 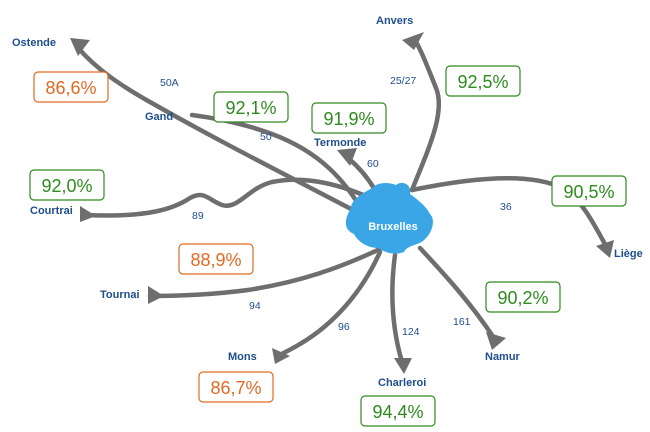 I want to click on pct-box-gand: 92,1%, so click(x=251, y=107).